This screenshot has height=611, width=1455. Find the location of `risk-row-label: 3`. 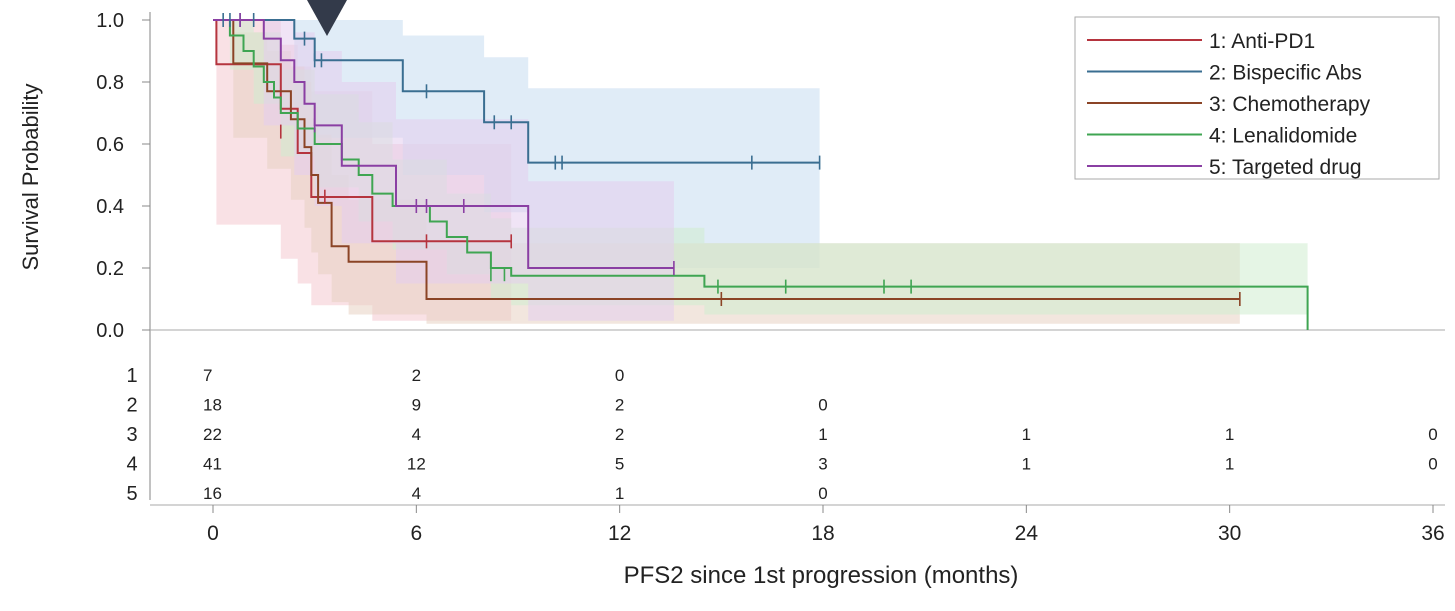

risk-row-label: 3 is located at coordinates (131, 435).